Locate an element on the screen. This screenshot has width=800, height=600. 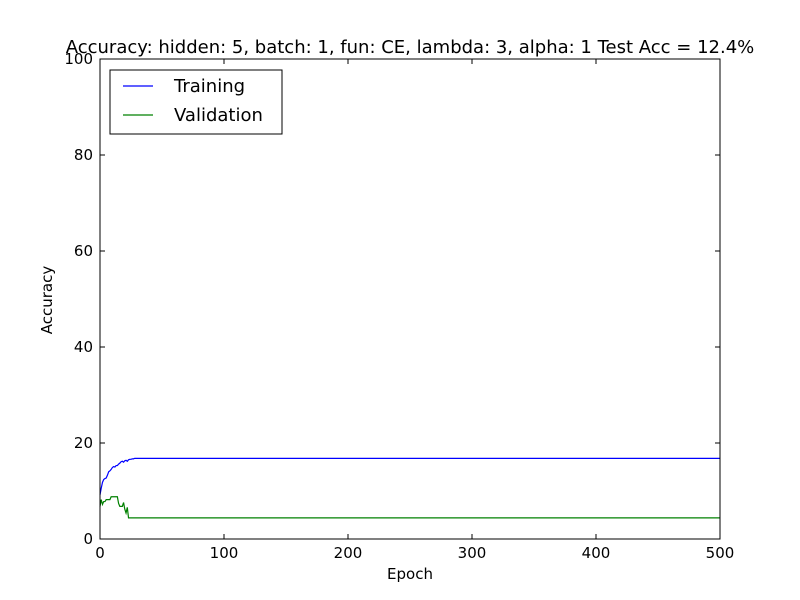
y-tick-label: 60 is located at coordinates (83, 251).